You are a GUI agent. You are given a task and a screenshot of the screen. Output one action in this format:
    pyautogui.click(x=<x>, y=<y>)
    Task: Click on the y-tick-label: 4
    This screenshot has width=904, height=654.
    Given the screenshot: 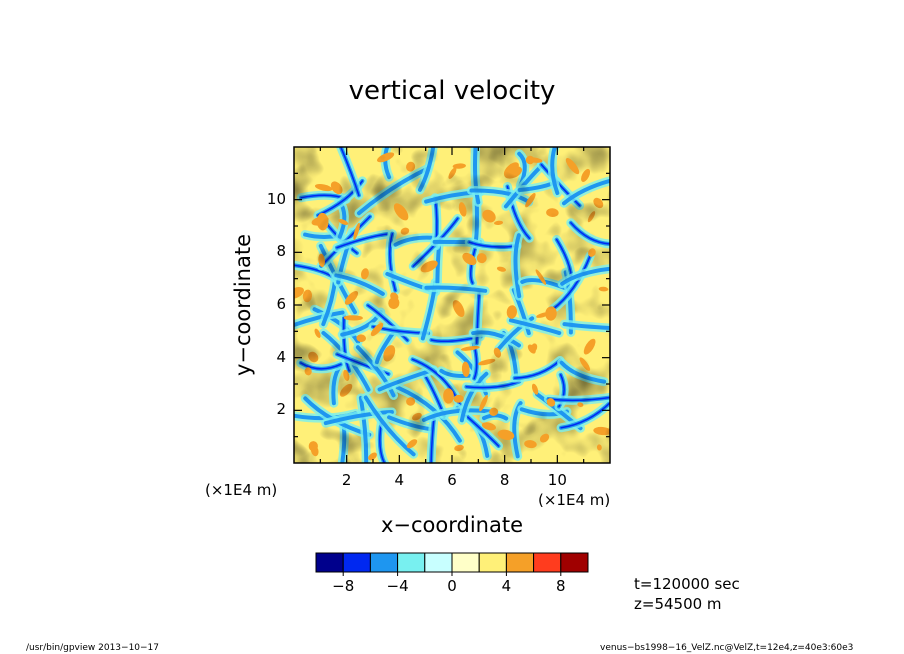 What is the action you would take?
    pyautogui.click(x=281, y=356)
    